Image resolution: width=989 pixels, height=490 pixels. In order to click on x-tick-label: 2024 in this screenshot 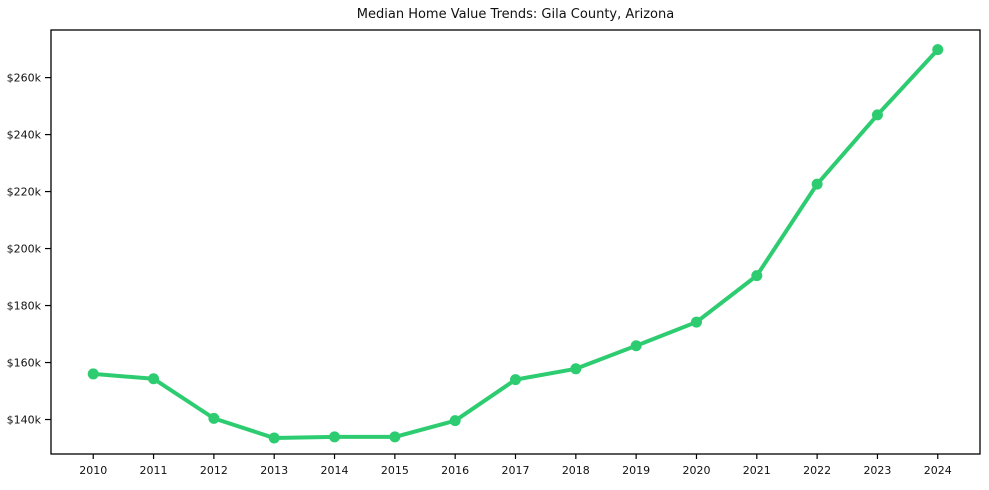, I will do `click(938, 470)`.